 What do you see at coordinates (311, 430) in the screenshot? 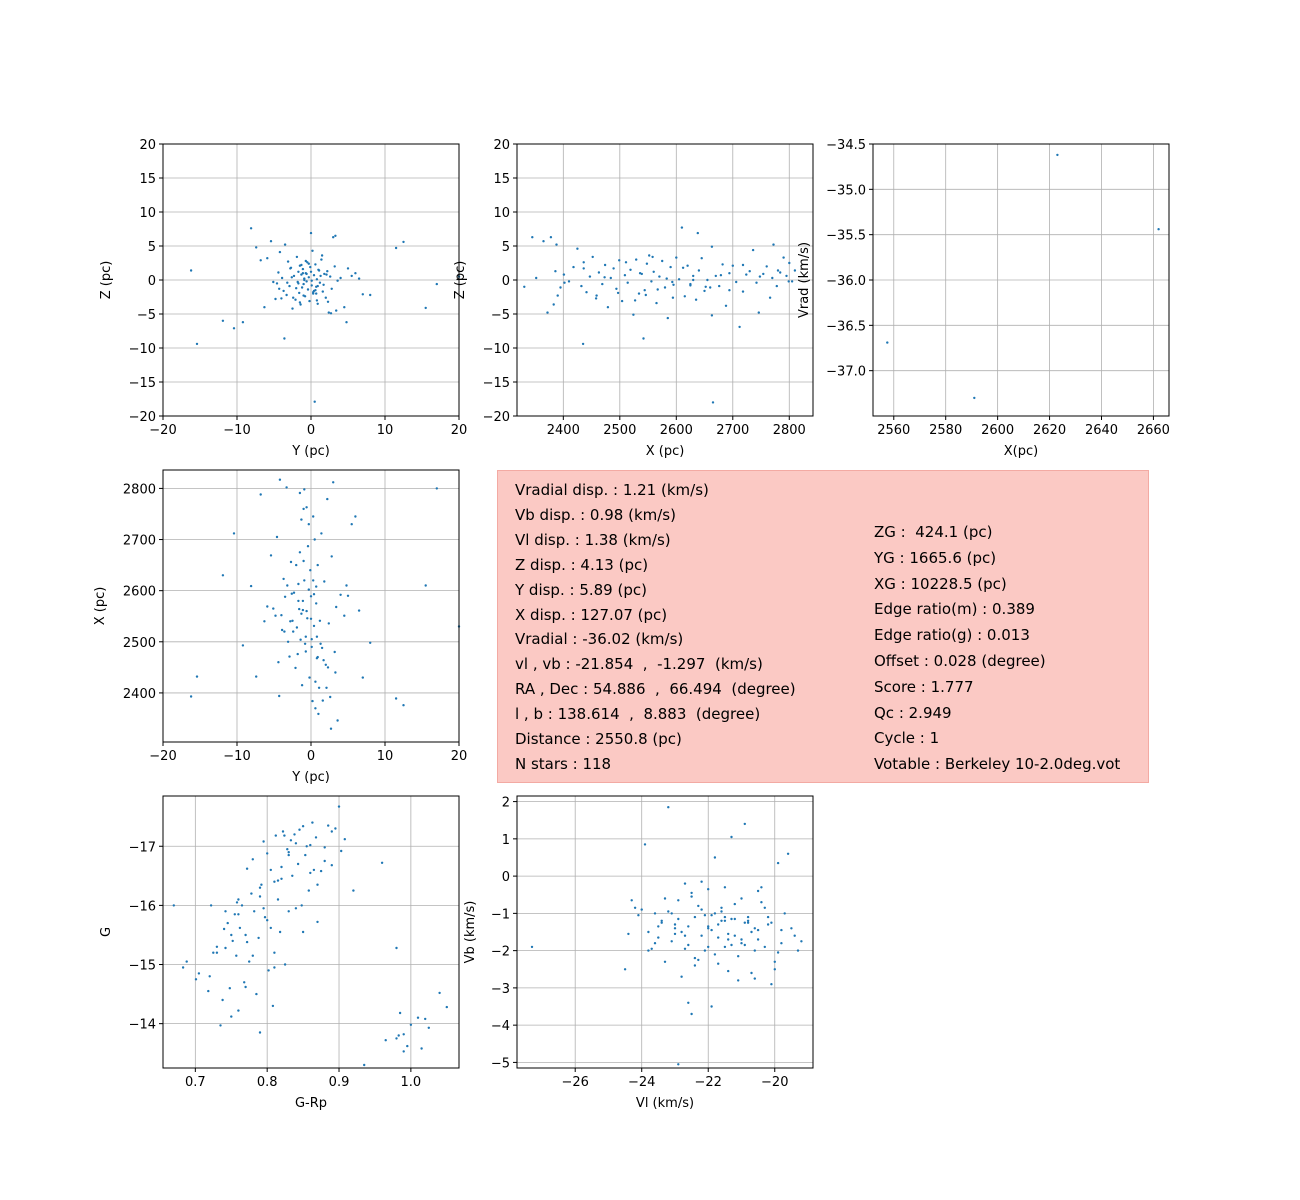
I see `x-tick-label: 0` at bounding box center [311, 430].